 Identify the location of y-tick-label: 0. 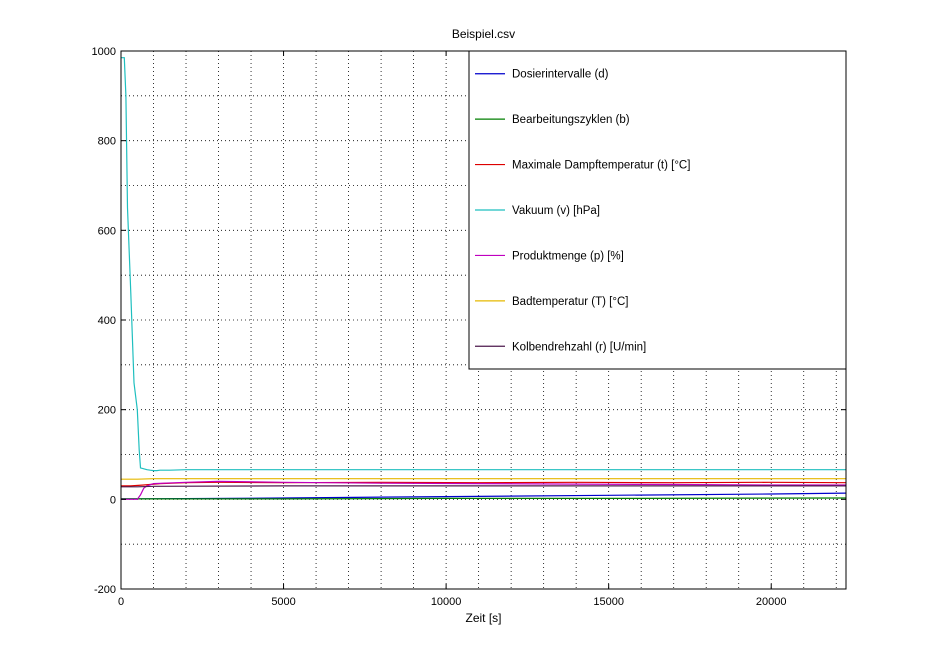
(113, 500).